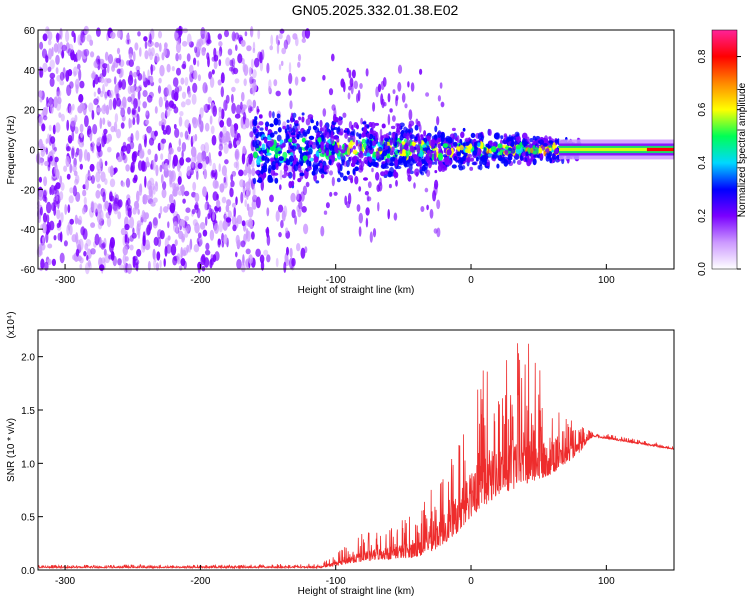 The width and height of the screenshot is (750, 600). Describe the element at coordinates (702, 216) in the screenshot. I see `colorbar-tick-label: 0.2` at that location.